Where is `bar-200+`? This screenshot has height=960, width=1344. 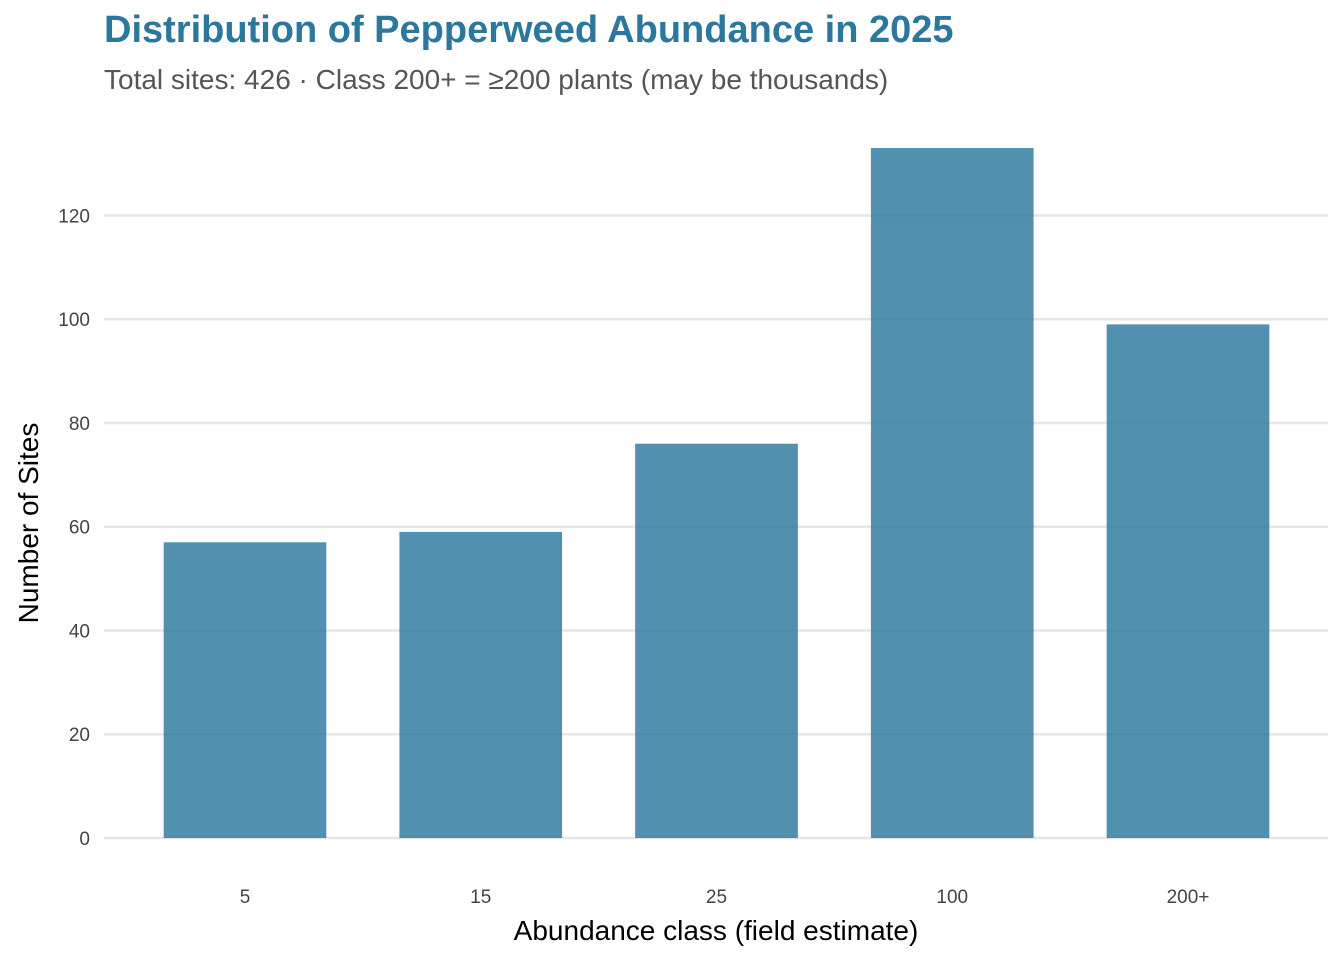 bar-200+ is located at coordinates (1188, 581).